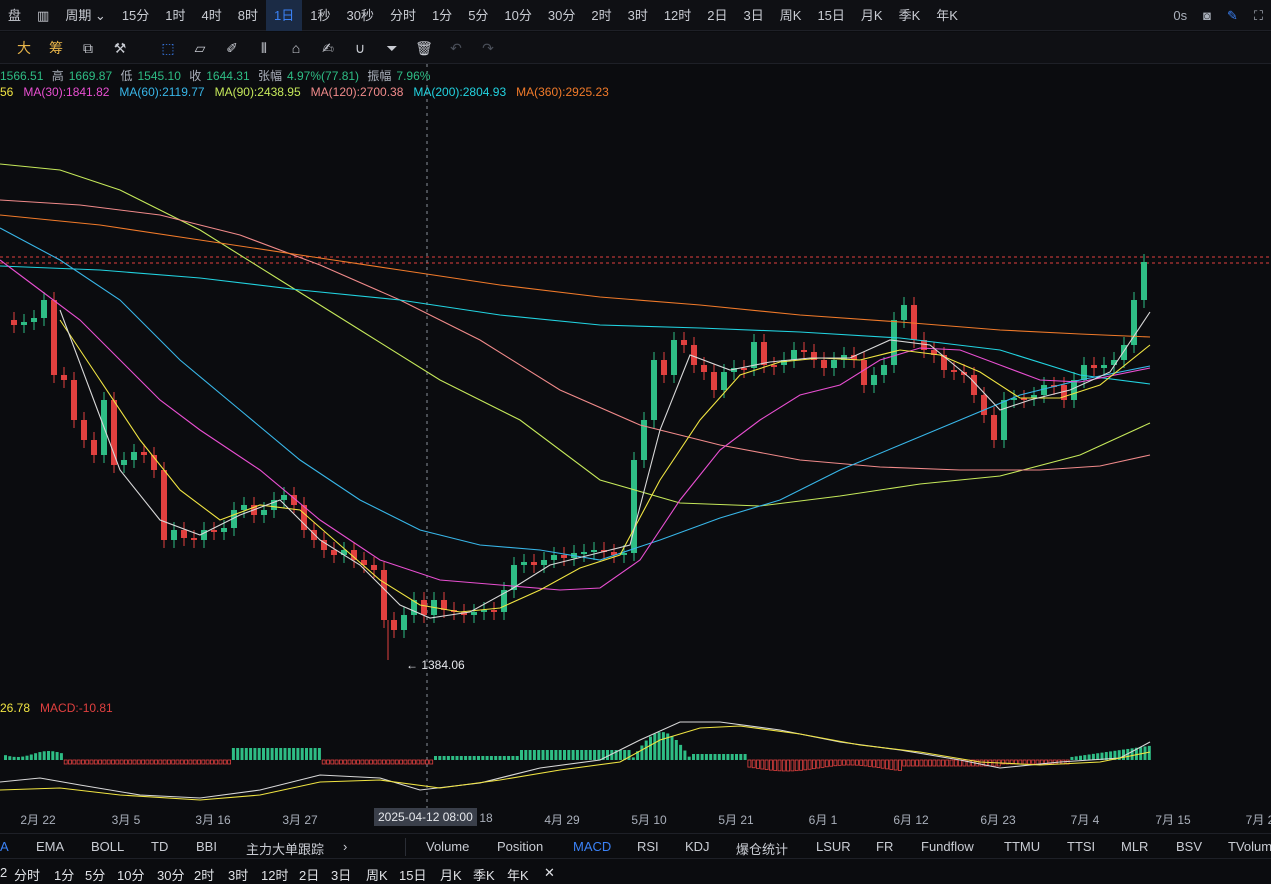 The height and width of the screenshot is (884, 1271). Describe the element at coordinates (1135, 846) in the screenshot. I see `indicator-mlr: MLR` at that location.